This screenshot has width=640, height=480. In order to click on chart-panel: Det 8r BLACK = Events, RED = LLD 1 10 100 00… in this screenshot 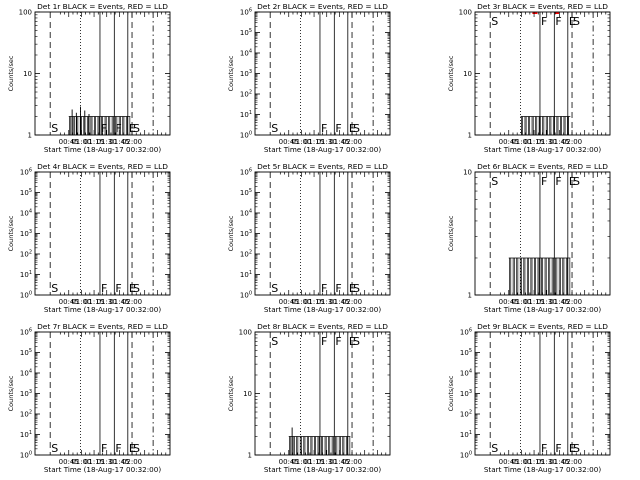, I will do `click(309, 398)`.